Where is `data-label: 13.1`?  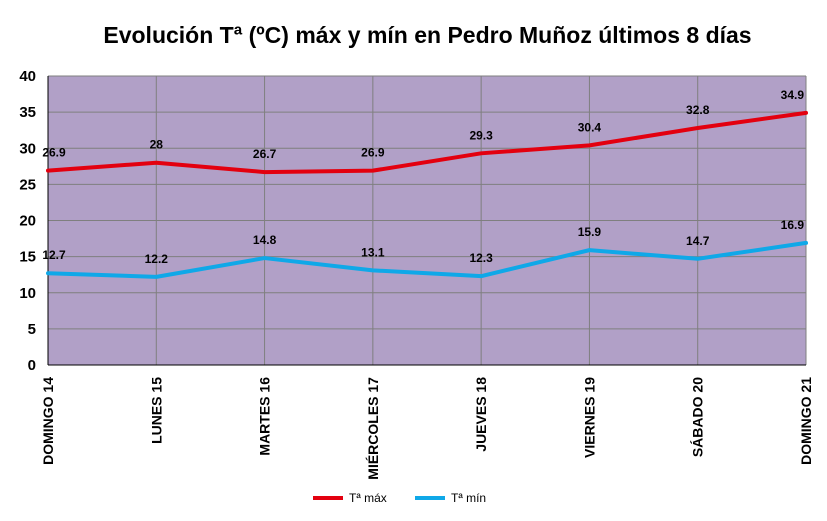
data-label: 13.1 is located at coordinates (373, 252).